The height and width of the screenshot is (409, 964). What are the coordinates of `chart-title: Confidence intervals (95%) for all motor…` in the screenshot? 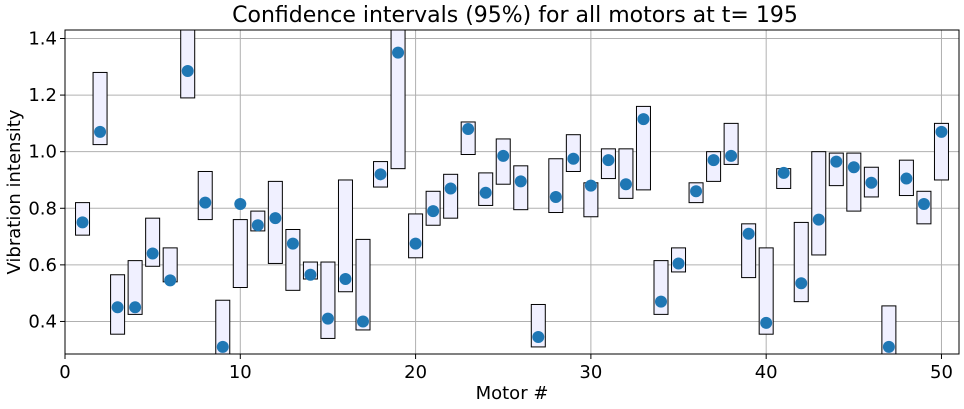 It's located at (515, 15).